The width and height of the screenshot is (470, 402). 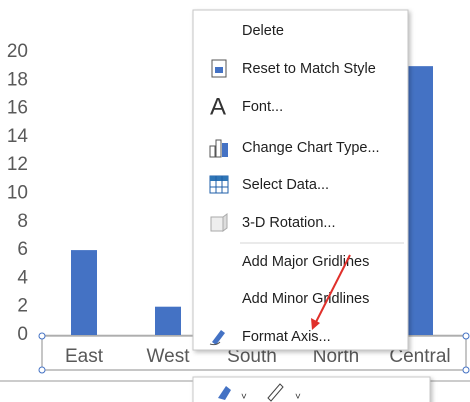 What do you see at coordinates (224, 393) in the screenshot?
I see `fill-icon` at bounding box center [224, 393].